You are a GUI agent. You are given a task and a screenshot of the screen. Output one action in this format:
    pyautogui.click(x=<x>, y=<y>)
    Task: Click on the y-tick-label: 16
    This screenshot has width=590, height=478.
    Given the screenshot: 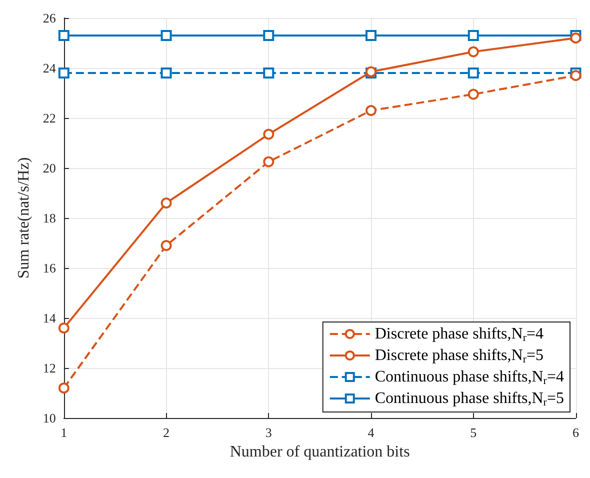 What is the action you would take?
    pyautogui.click(x=49, y=268)
    